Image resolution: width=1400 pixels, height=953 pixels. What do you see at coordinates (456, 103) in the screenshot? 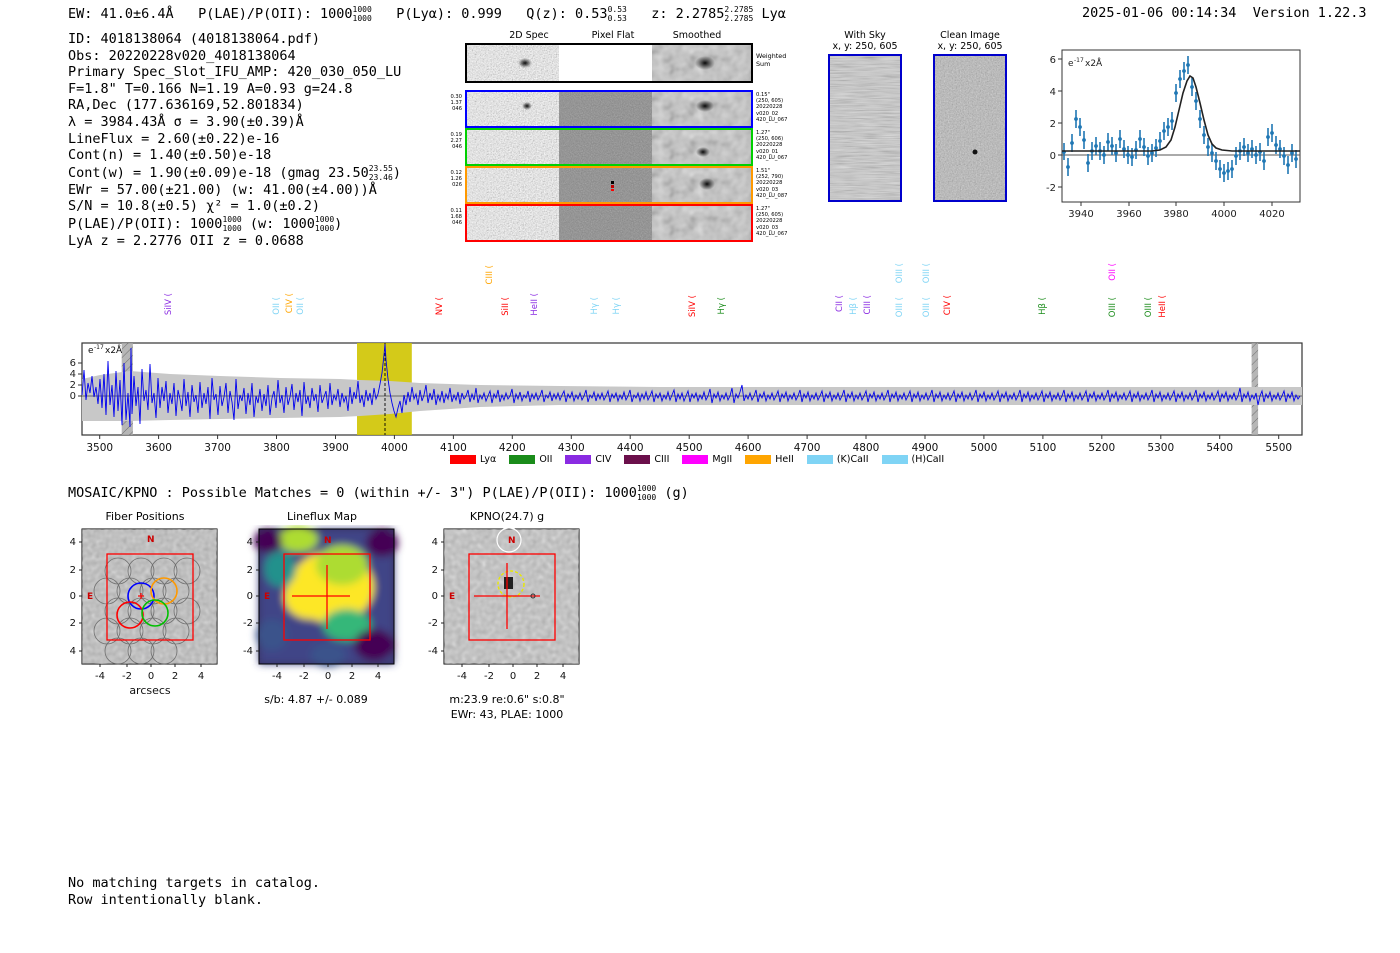
I see `fiber-row-0-left-labels: 0.30 1.37 046` at bounding box center [456, 103].